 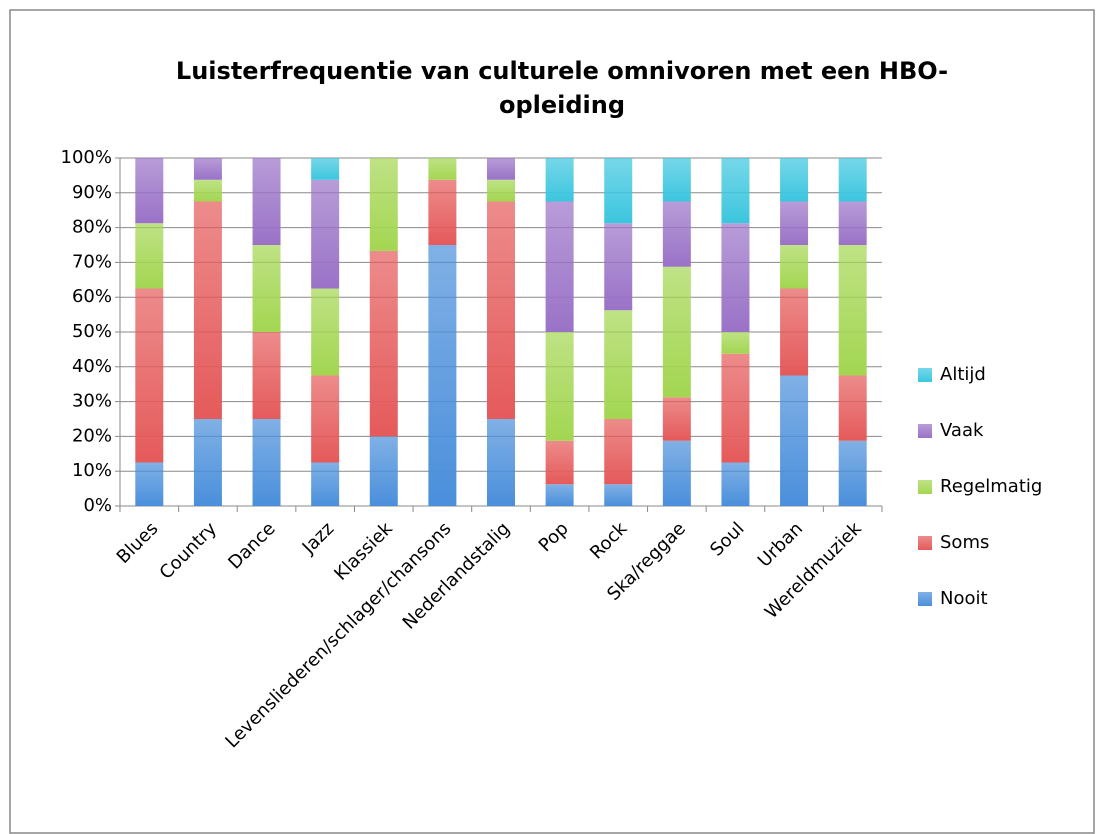 I want to click on y-tick-label: 90%, so click(x=92, y=192).